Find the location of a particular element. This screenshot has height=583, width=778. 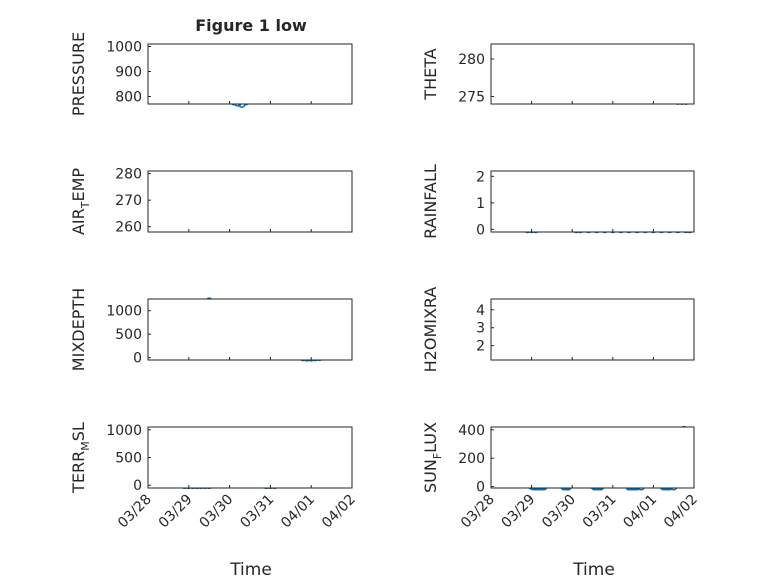

panel-mixdepth: 0 500 1000 MIXDEPTH is located at coordinates (211, 329).